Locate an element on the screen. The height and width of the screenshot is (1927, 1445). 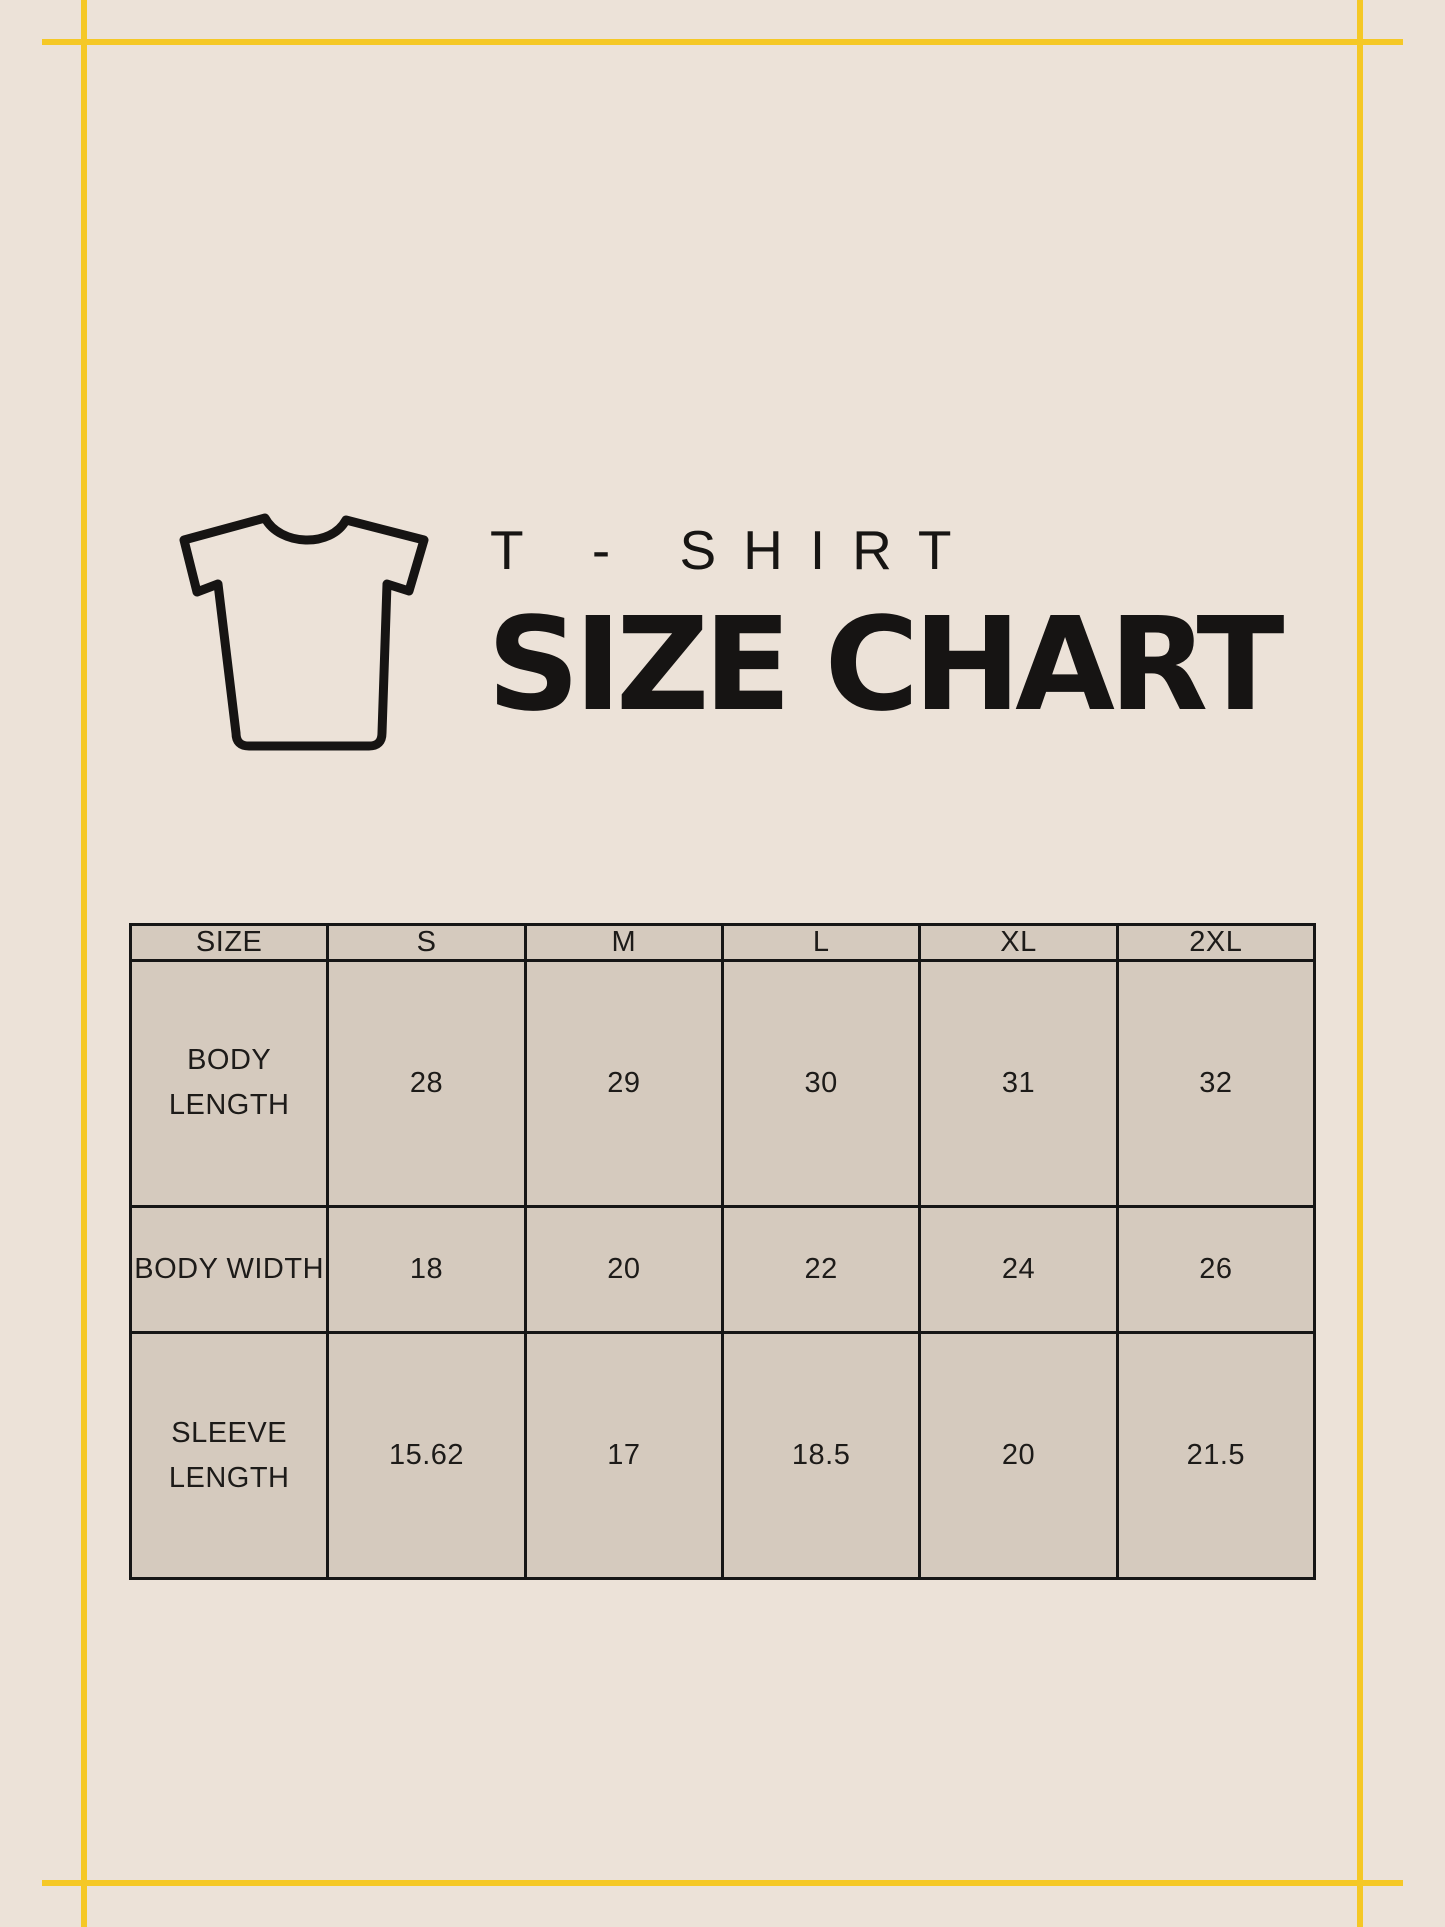
table-row: BODY LENGTH 28 29 30 31 32 is located at coordinates (722, 1083).